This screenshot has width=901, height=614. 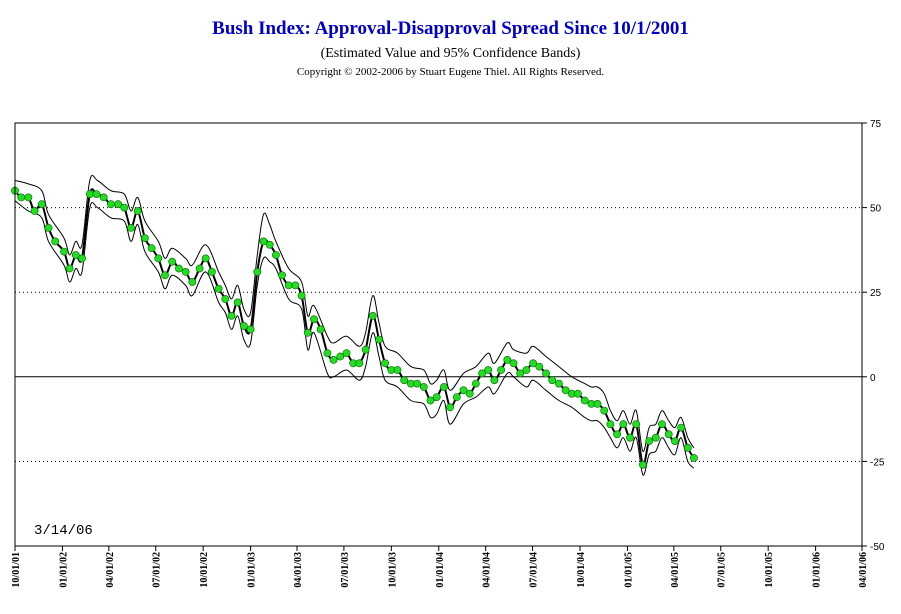 I want to click on x-tick-label: 10/01/03, so click(x=392, y=570).